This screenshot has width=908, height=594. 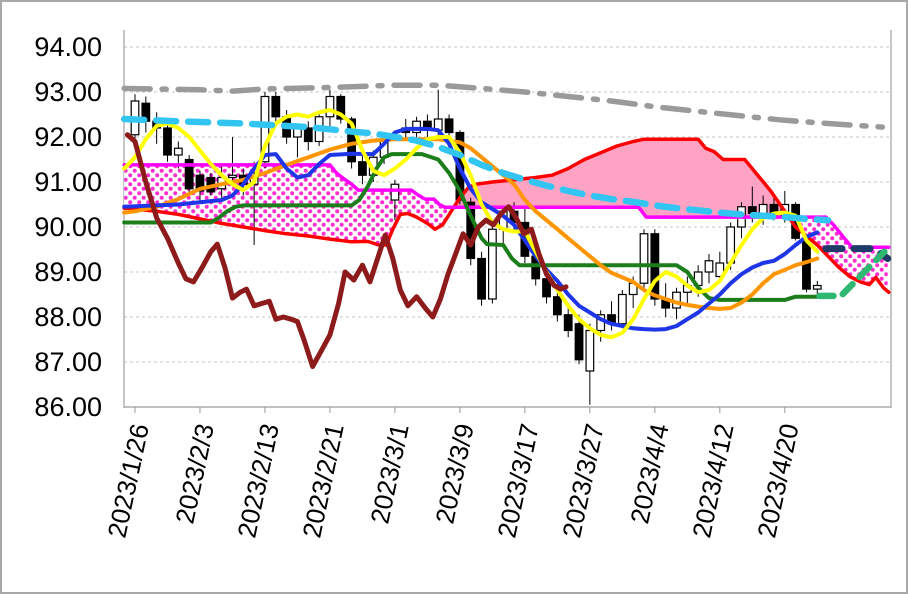 What do you see at coordinates (777, 480) in the screenshot?
I see `x-tick-label: 2023/4/20` at bounding box center [777, 480].